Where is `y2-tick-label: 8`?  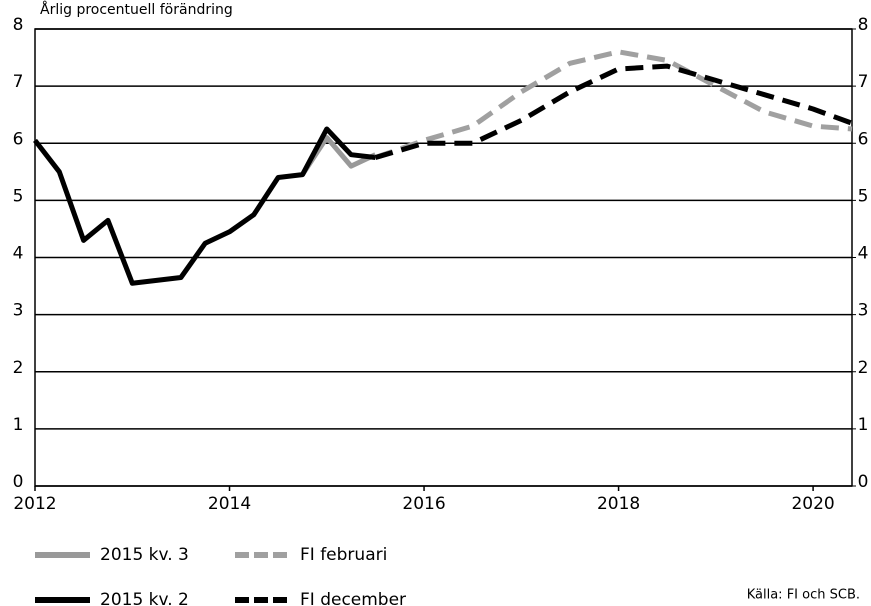 y2-tick-label: 8 is located at coordinates (863, 25).